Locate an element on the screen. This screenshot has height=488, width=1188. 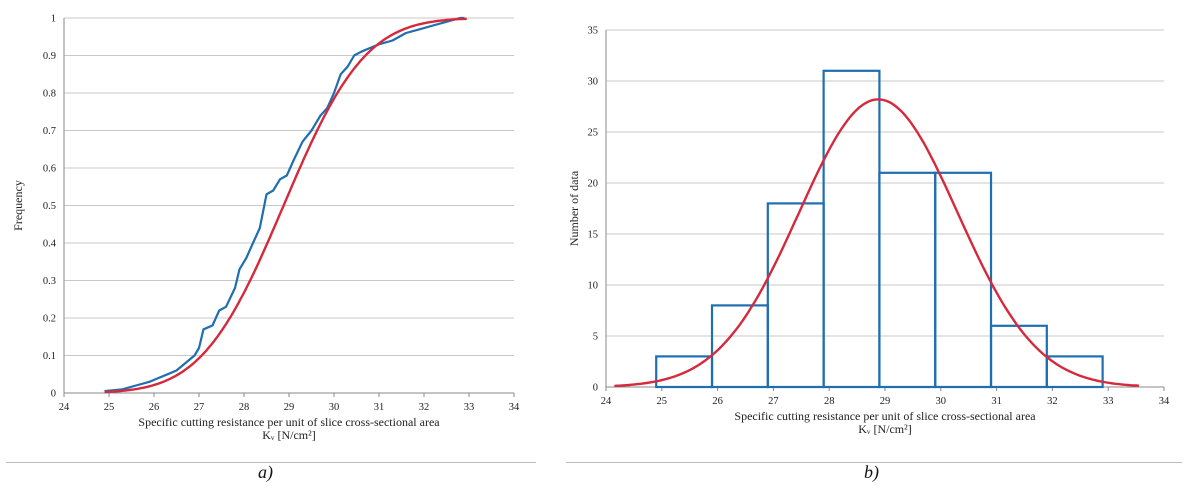
y-tick-label: 35 is located at coordinates (593, 31).